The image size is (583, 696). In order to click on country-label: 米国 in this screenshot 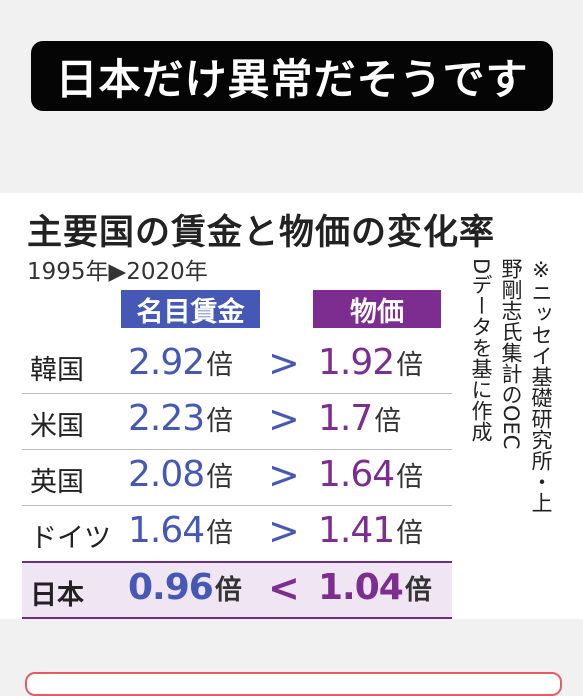, I will do `click(57, 426)`.